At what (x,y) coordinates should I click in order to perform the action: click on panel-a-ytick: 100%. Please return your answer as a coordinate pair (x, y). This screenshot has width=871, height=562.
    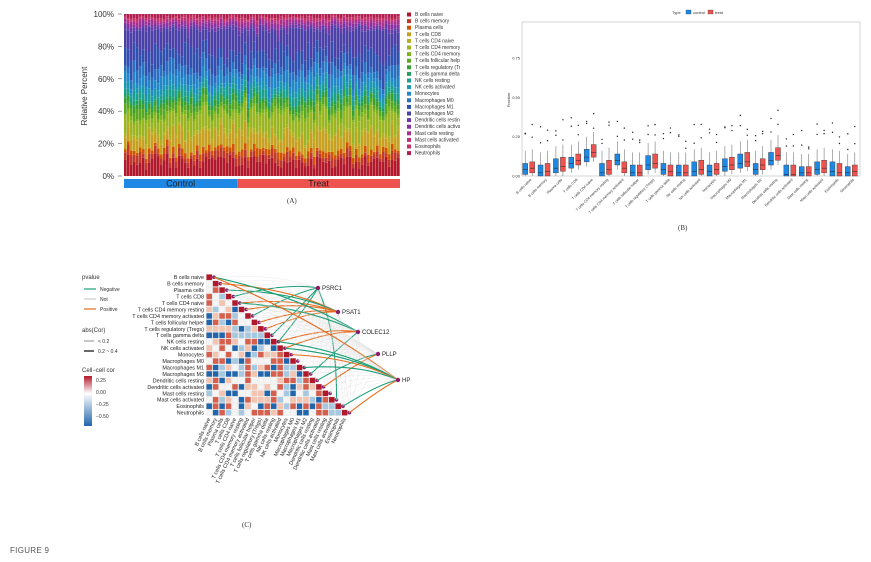
    Looking at the image, I should click on (104, 14).